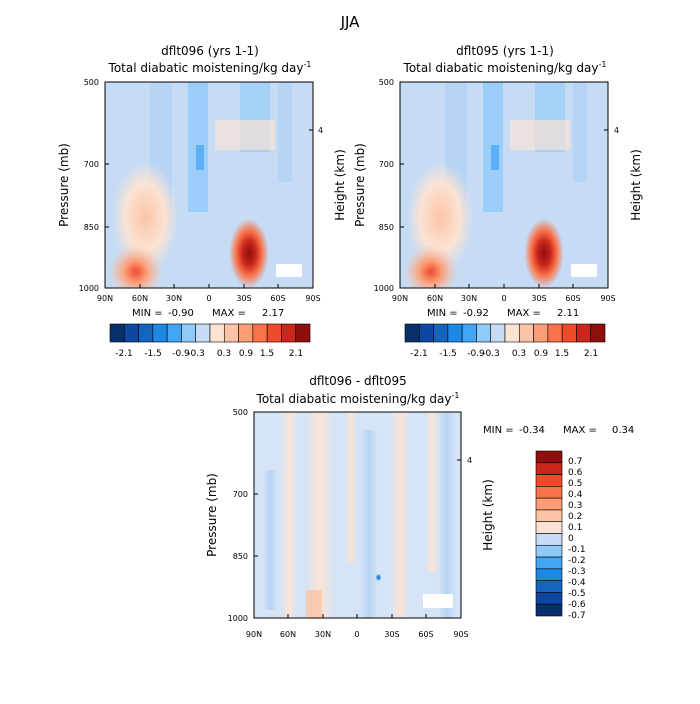  What do you see at coordinates (375, 562) in the screenshot?
I see `panel-c-neg-core` at bounding box center [375, 562].